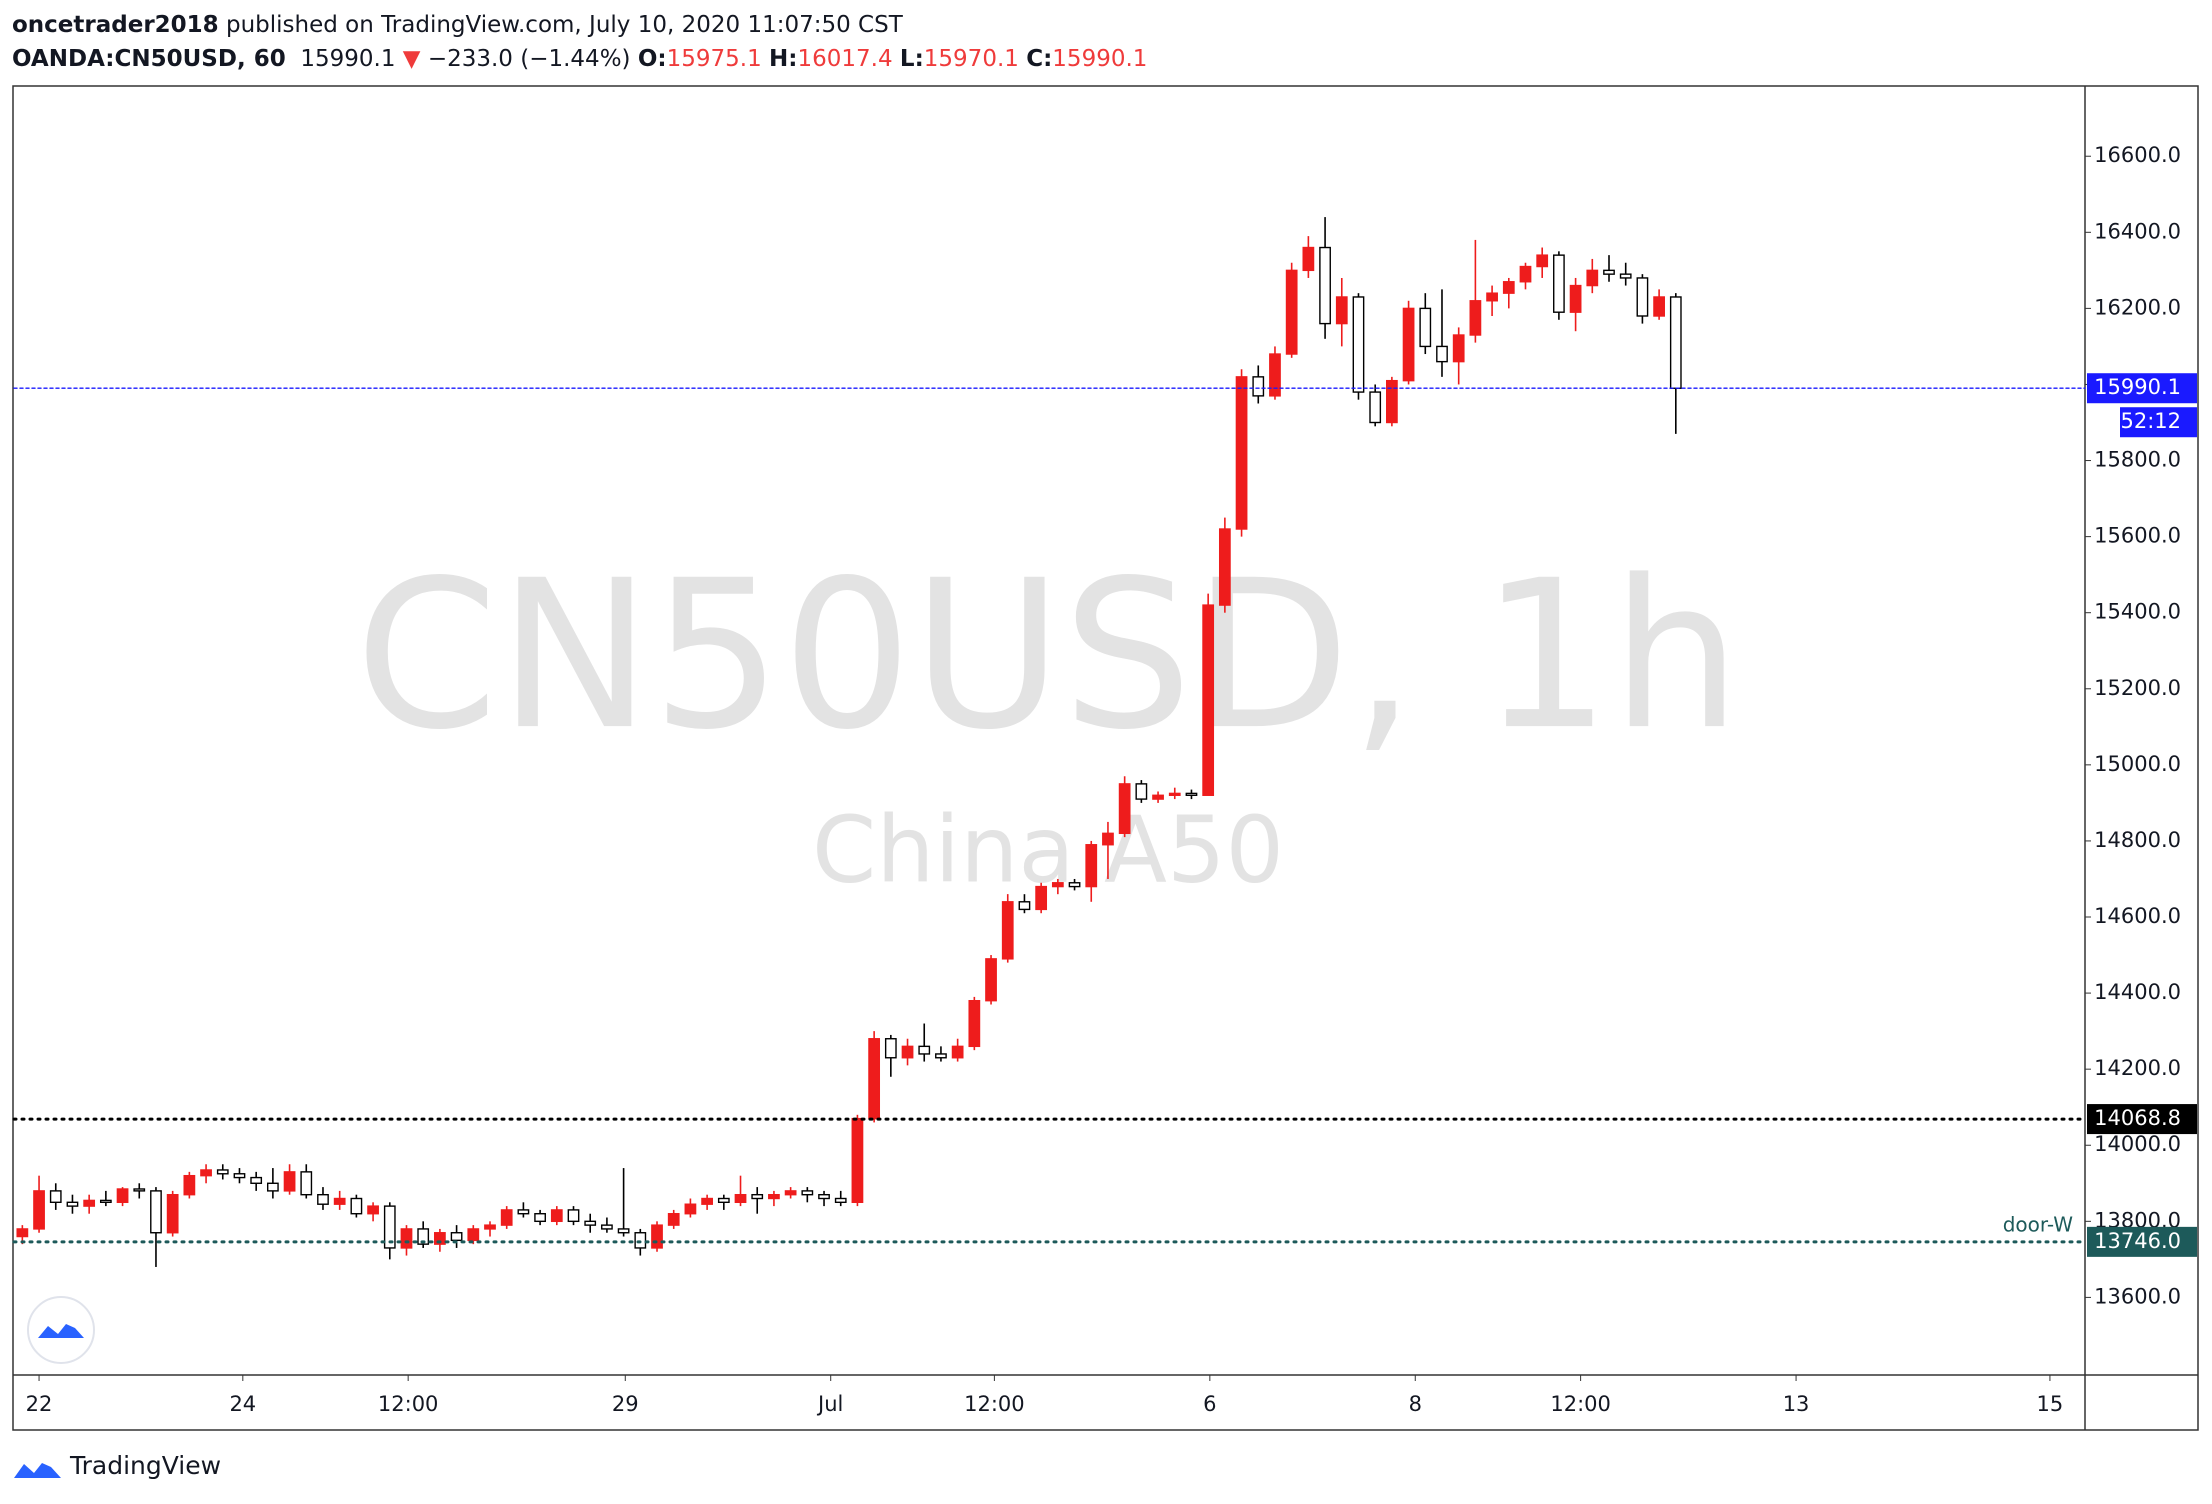 This screenshot has width=2212, height=1504. Describe the element at coordinates (115, 25) in the screenshot. I see `author: oncetrader2018` at that location.